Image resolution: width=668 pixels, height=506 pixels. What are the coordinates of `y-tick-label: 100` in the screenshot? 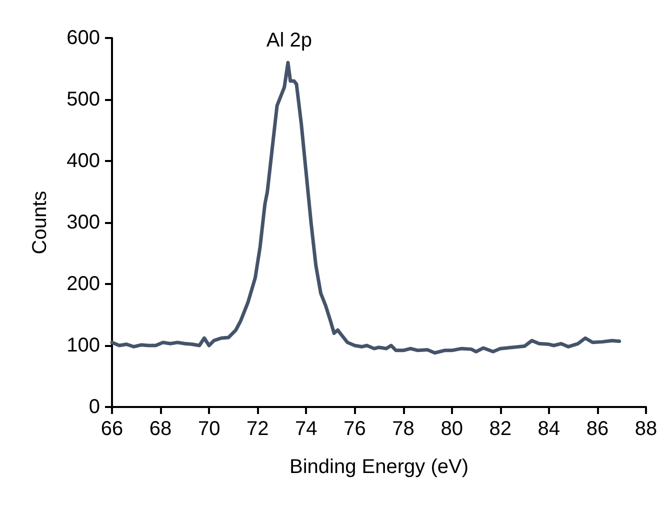 It's located at (83, 345).